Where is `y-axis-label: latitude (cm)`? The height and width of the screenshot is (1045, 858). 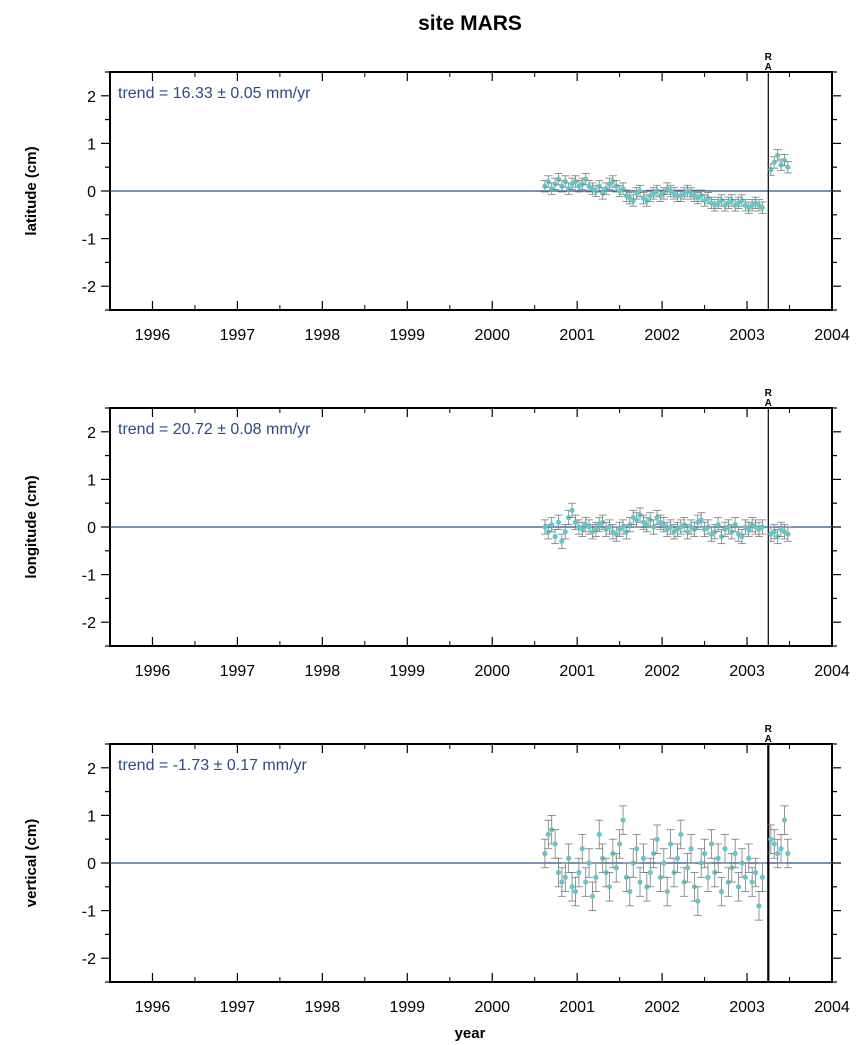
y-axis-label: latitude (cm) is located at coordinates (31, 190).